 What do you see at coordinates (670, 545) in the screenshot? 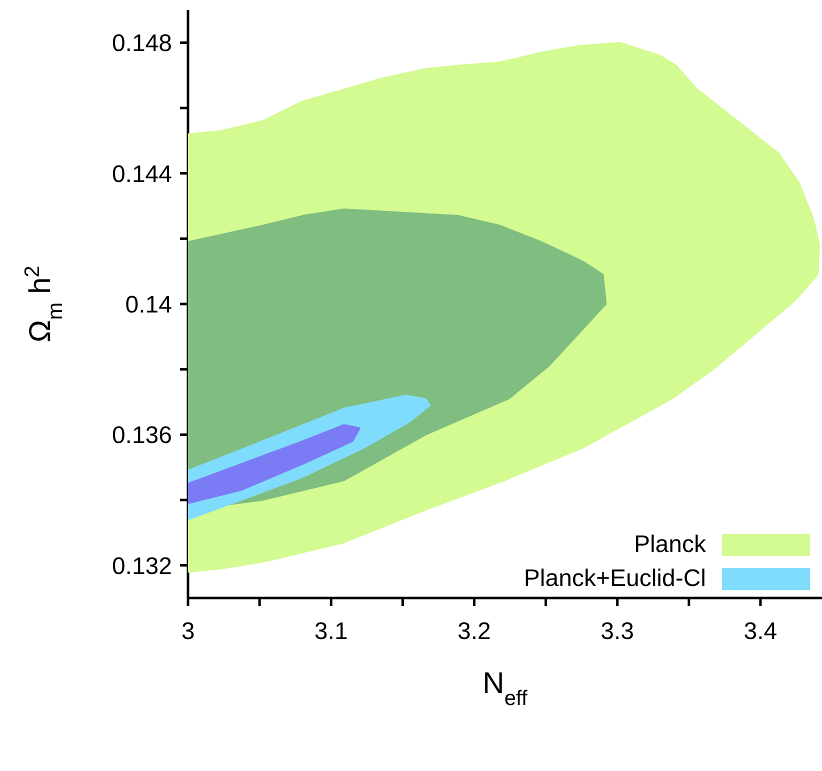
I see `legend-label: Planck` at bounding box center [670, 545].